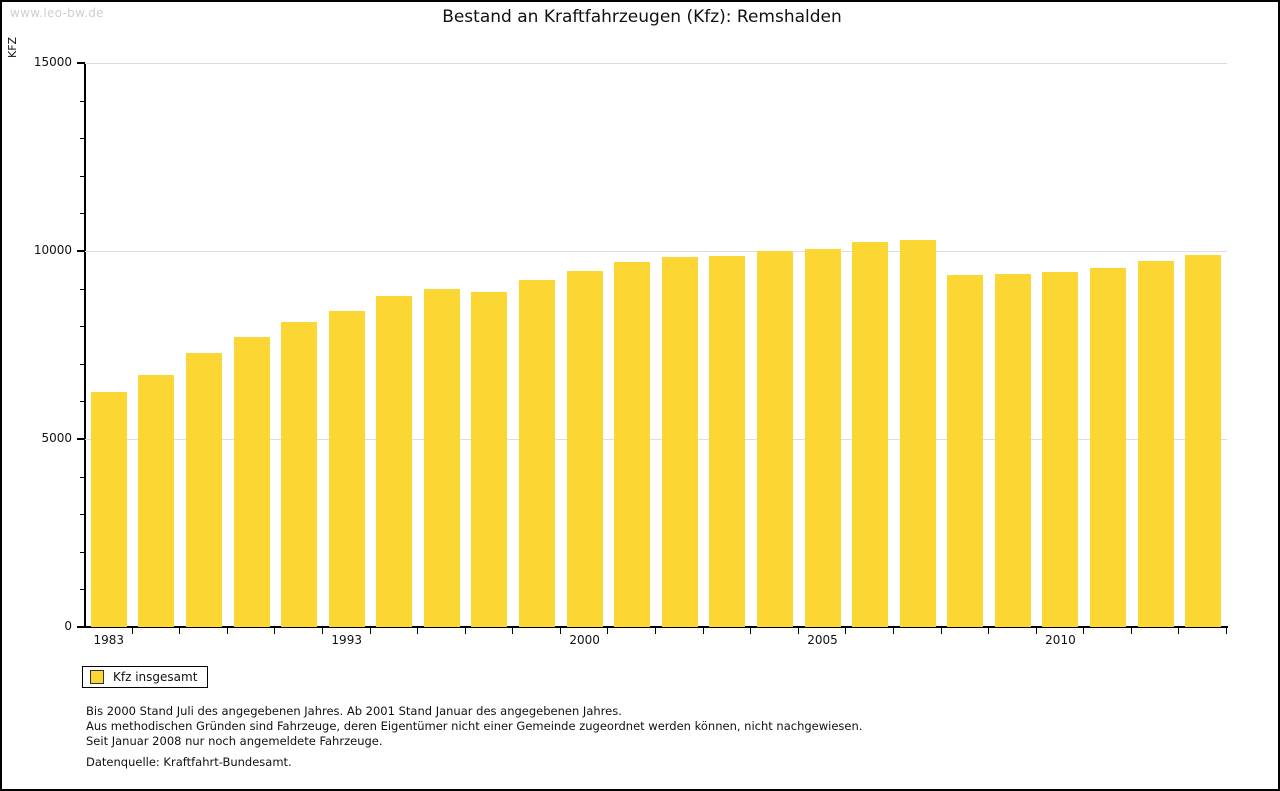  Describe the element at coordinates (189, 762) in the screenshot. I see `data-source: Datenquelle: Kraftfahrt-Bundesamt.` at that location.